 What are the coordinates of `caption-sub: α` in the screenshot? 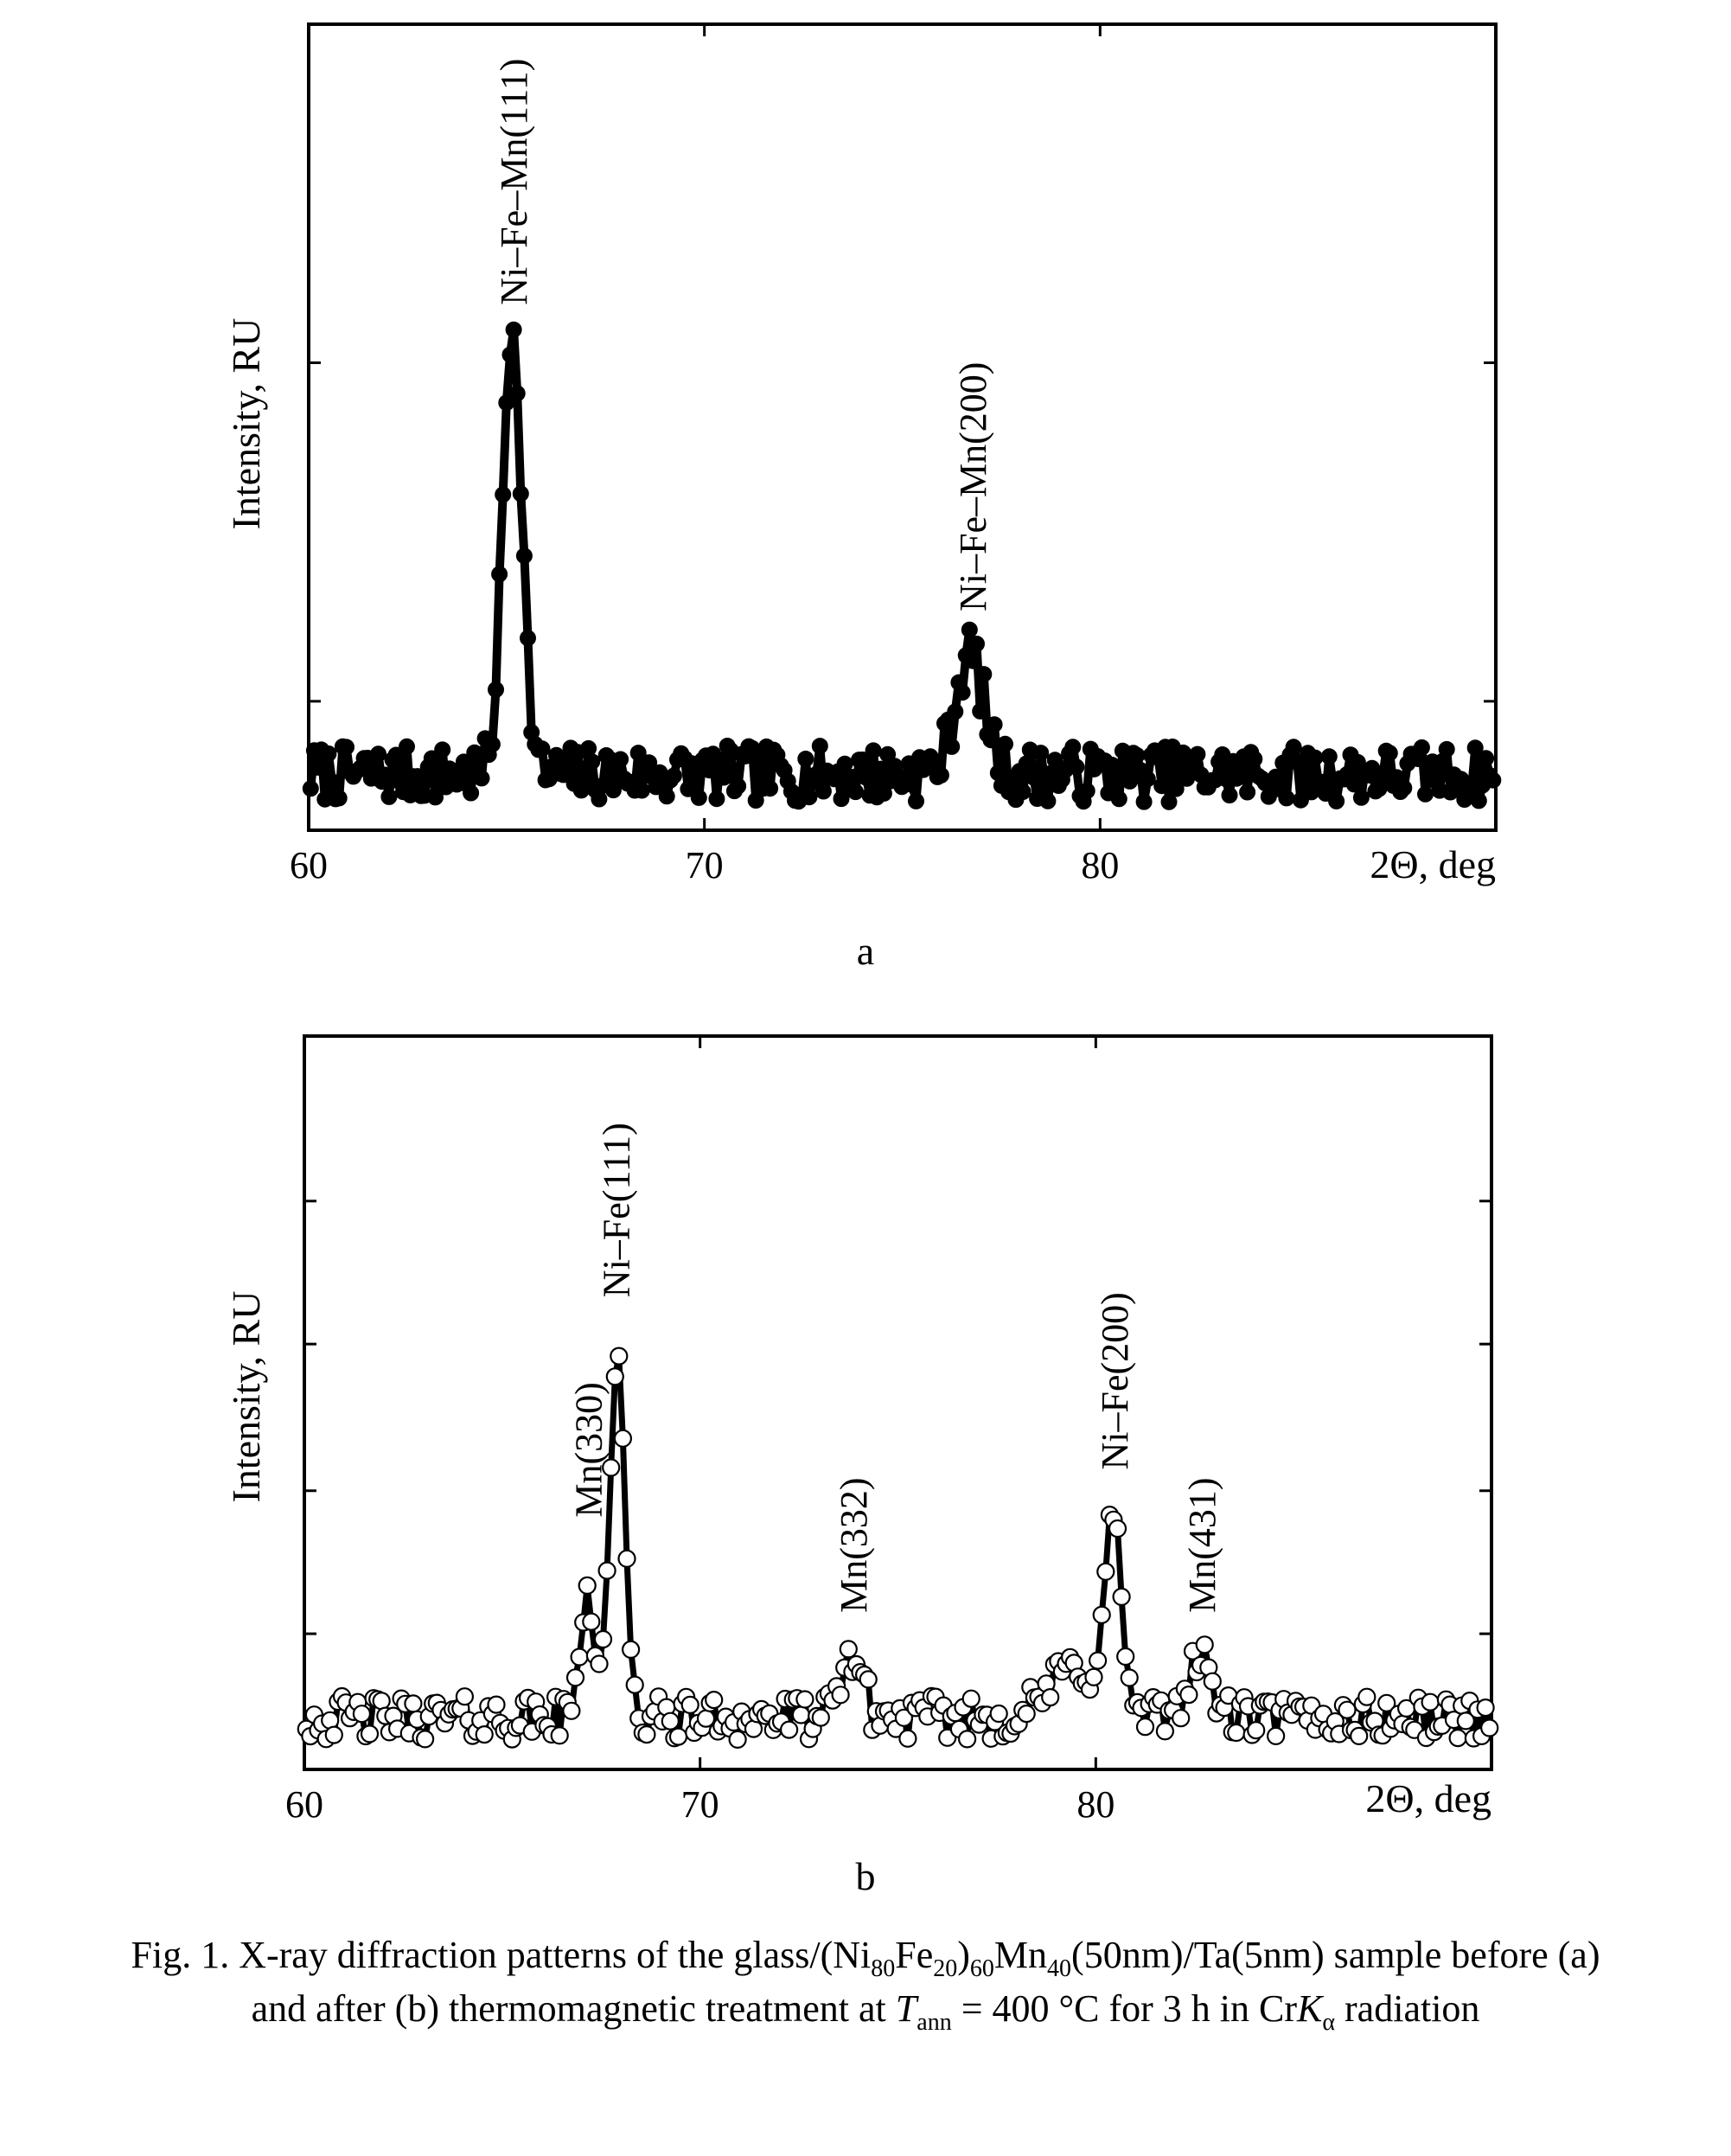 It's located at (1329, 2022).